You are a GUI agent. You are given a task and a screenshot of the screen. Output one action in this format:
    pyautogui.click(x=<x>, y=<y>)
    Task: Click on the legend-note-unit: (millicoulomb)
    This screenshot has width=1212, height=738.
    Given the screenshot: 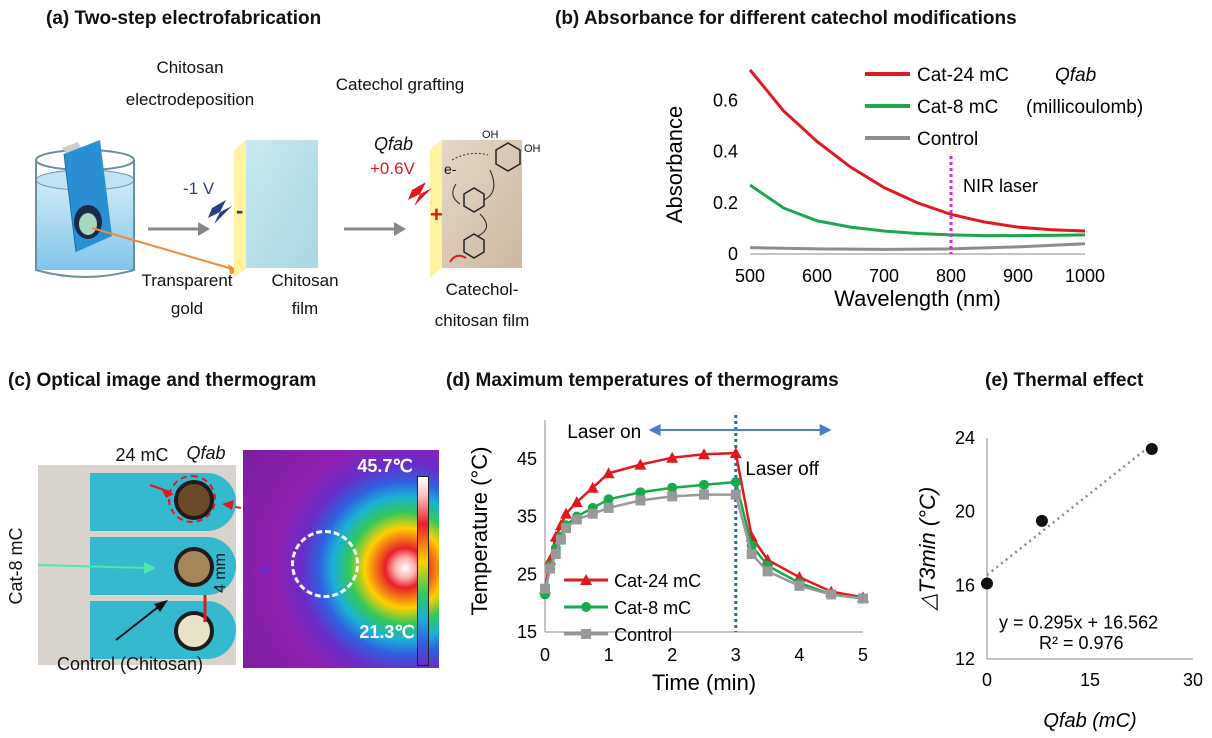 What is the action you would take?
    pyautogui.click(x=1084, y=107)
    